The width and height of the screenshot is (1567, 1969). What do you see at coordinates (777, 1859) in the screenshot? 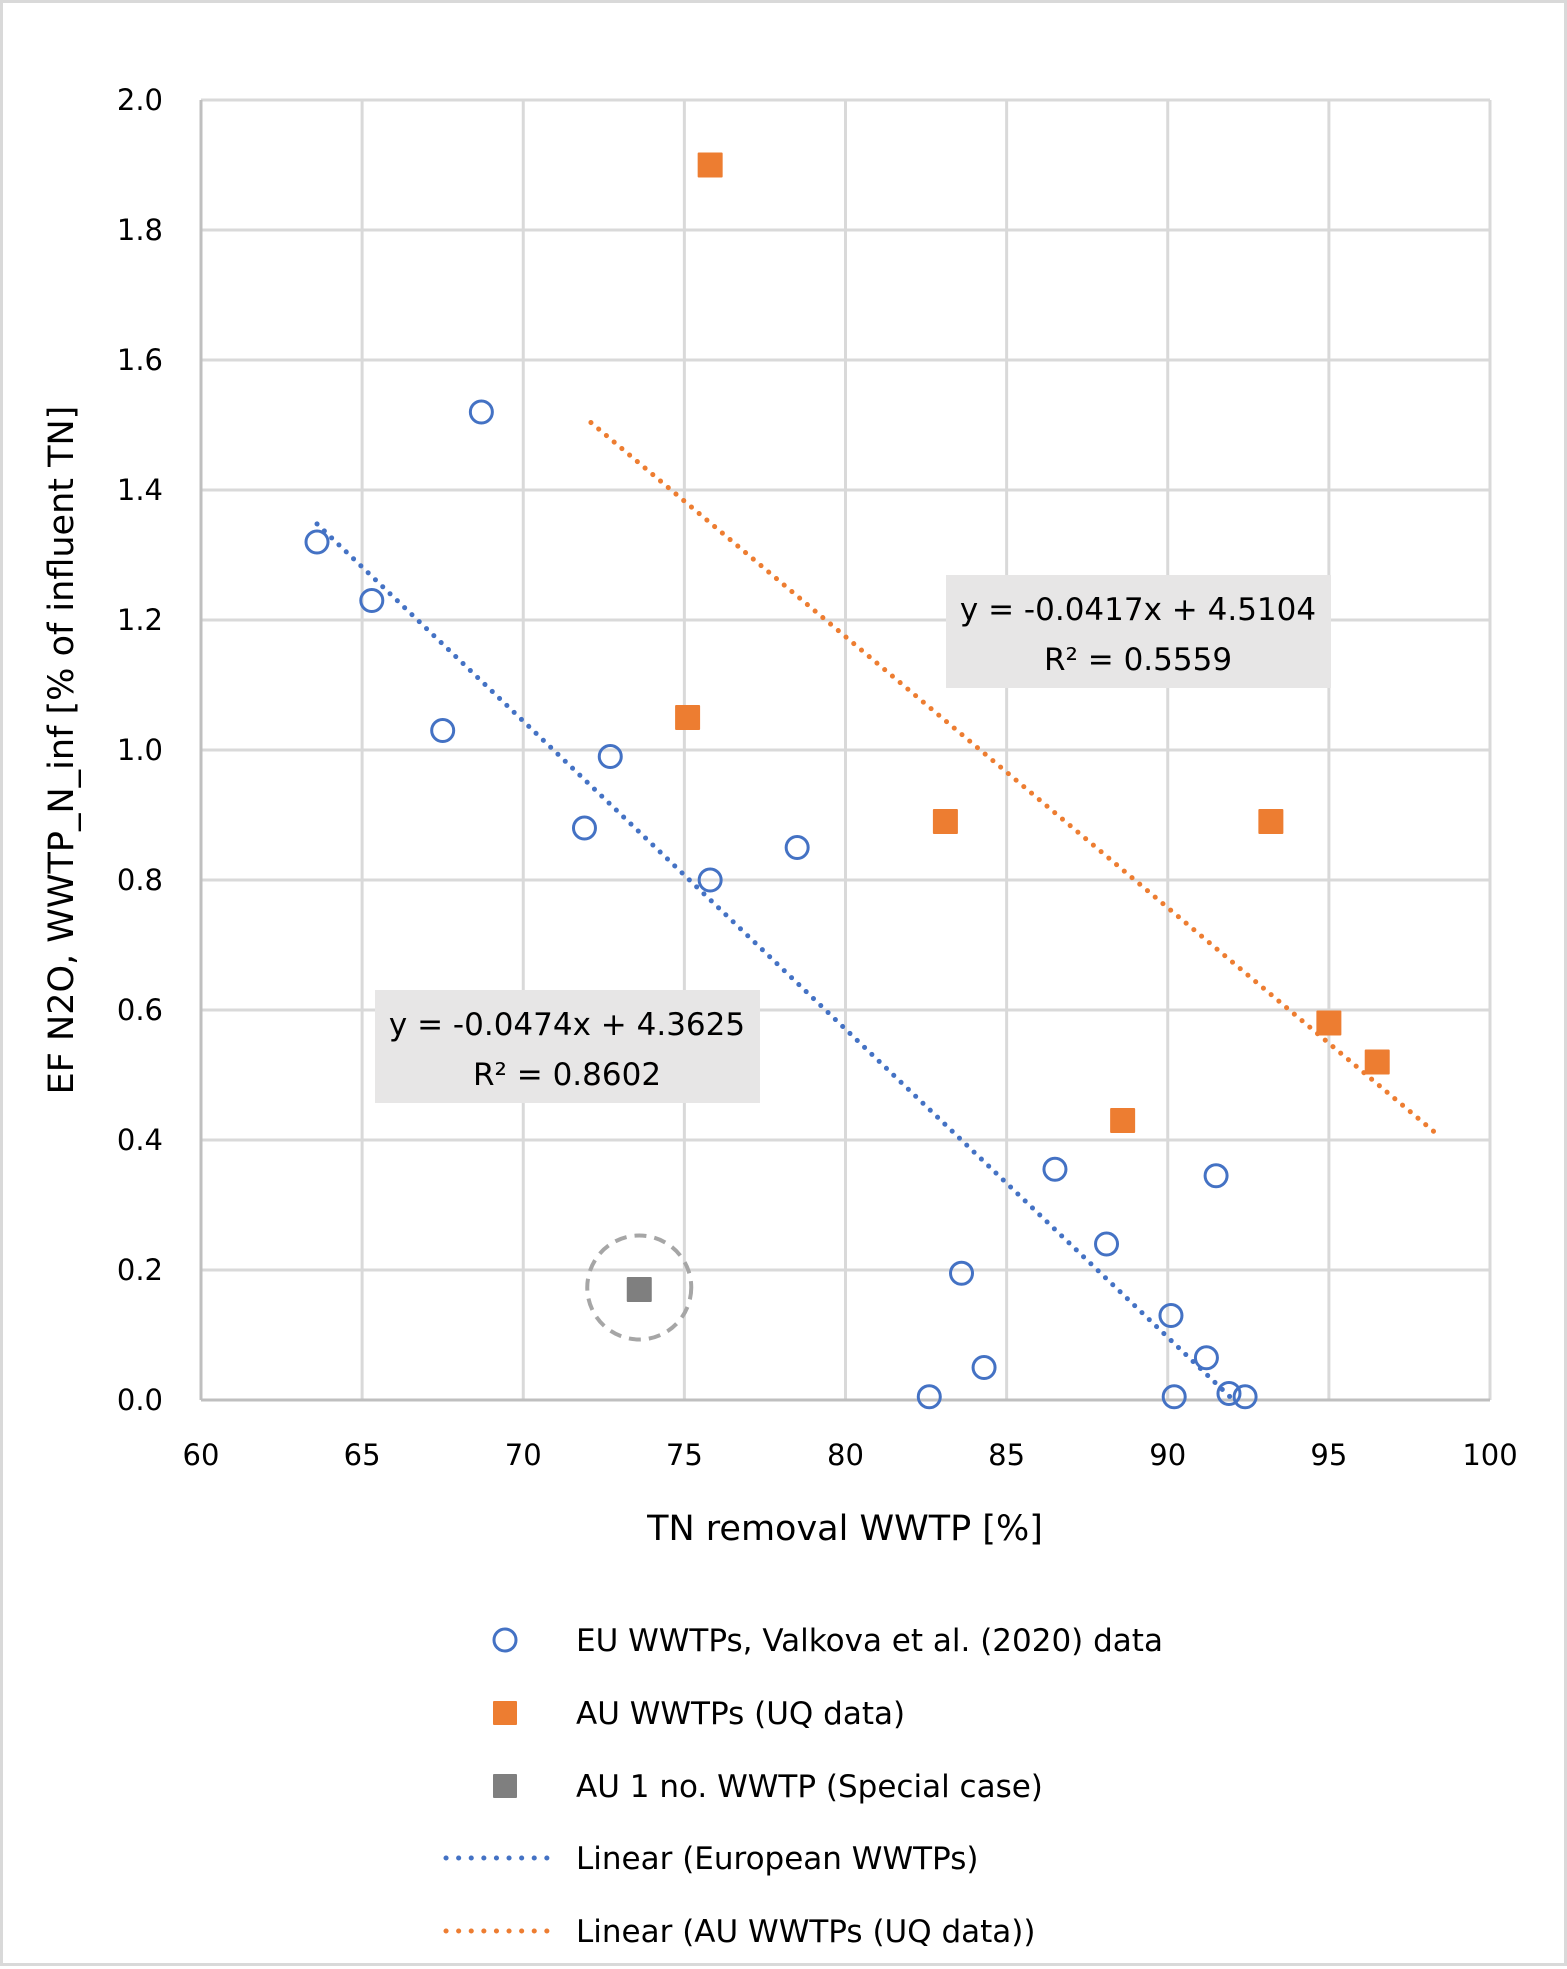
I see `legend-label: Linear (European WWTPs)` at bounding box center [777, 1859].